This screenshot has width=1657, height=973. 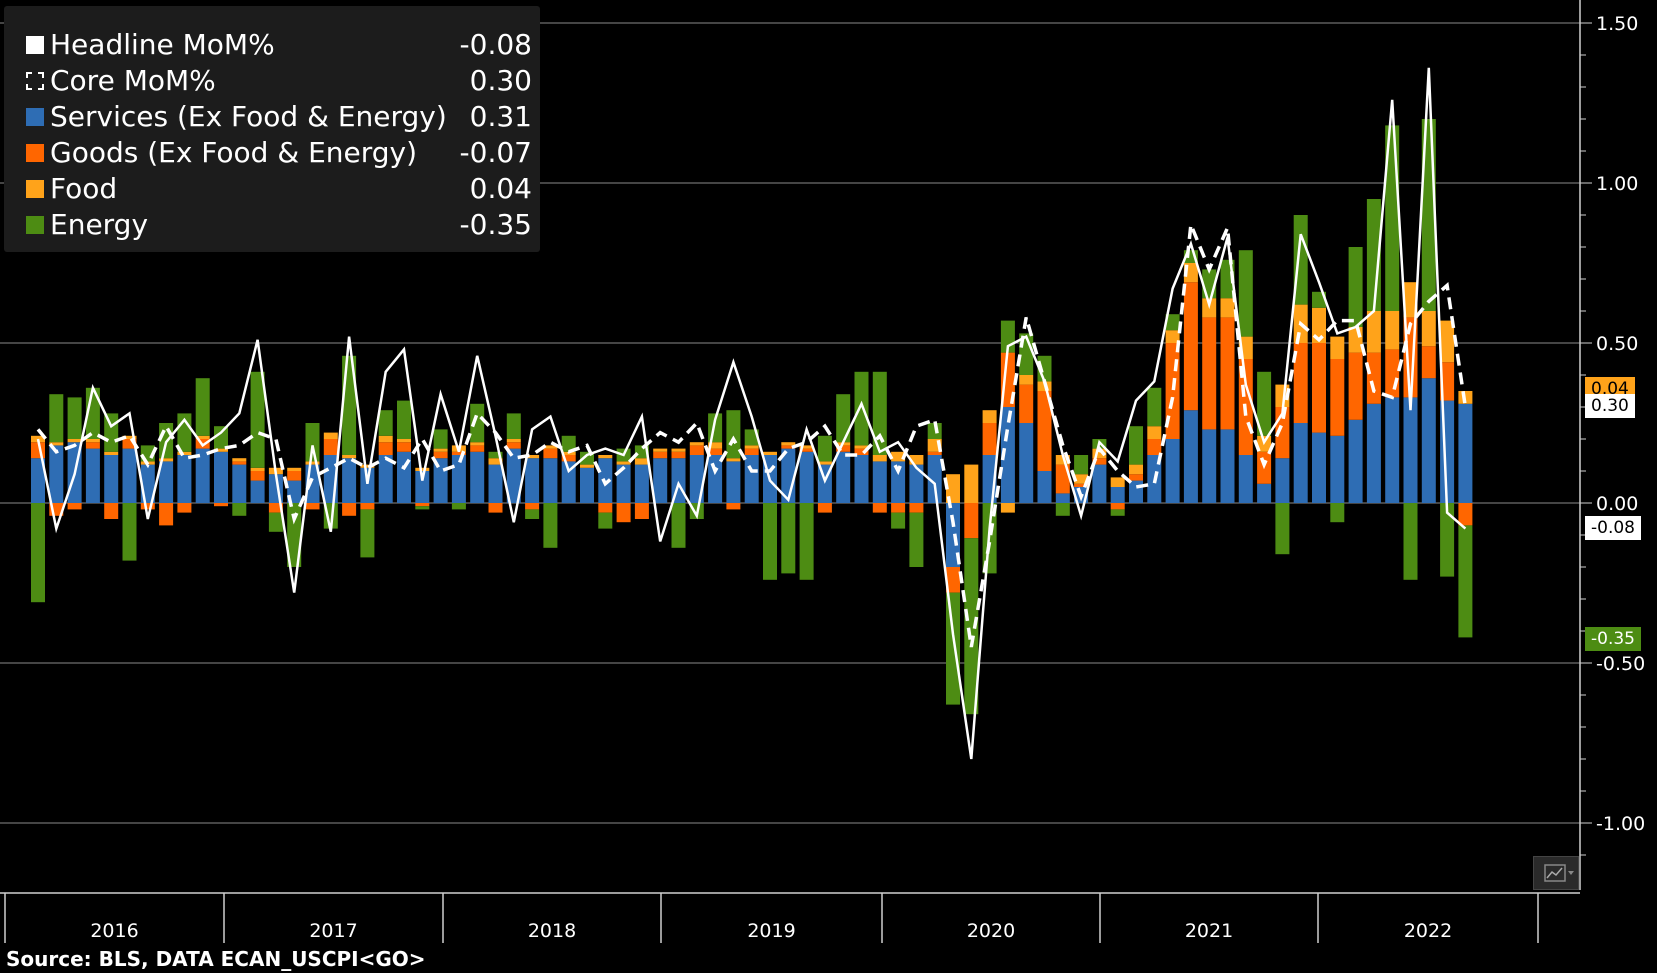 I want to click on chart-type-button, so click(x=1556, y=873).